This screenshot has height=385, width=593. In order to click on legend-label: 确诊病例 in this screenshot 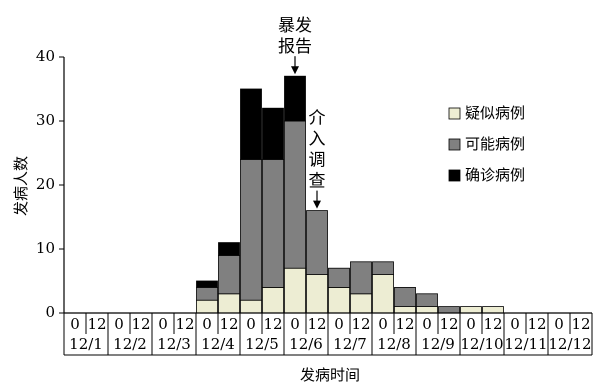, I will do `click(495, 175)`.